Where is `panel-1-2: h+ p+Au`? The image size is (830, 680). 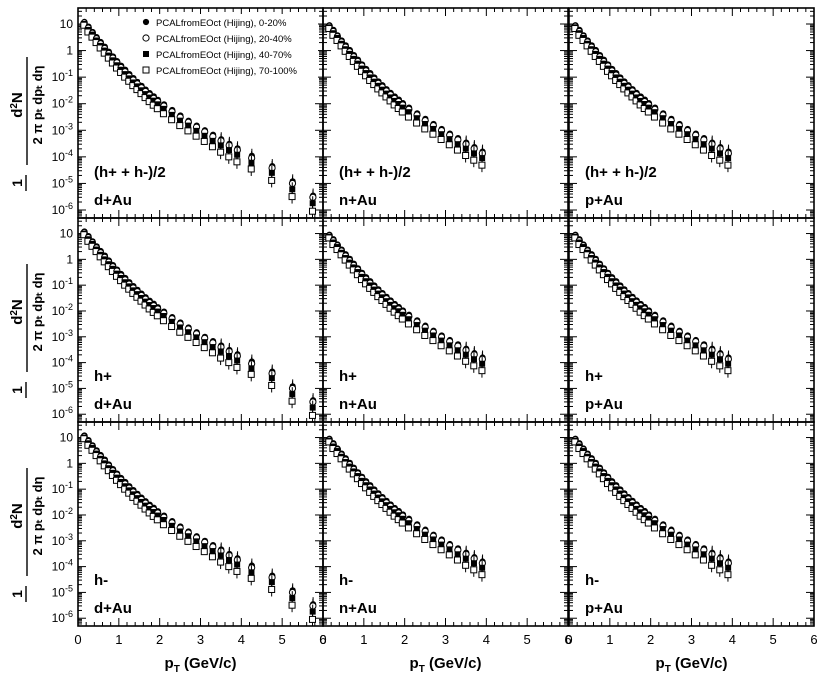
panel-1-2: h+ p+Au is located at coordinates (691, 320).